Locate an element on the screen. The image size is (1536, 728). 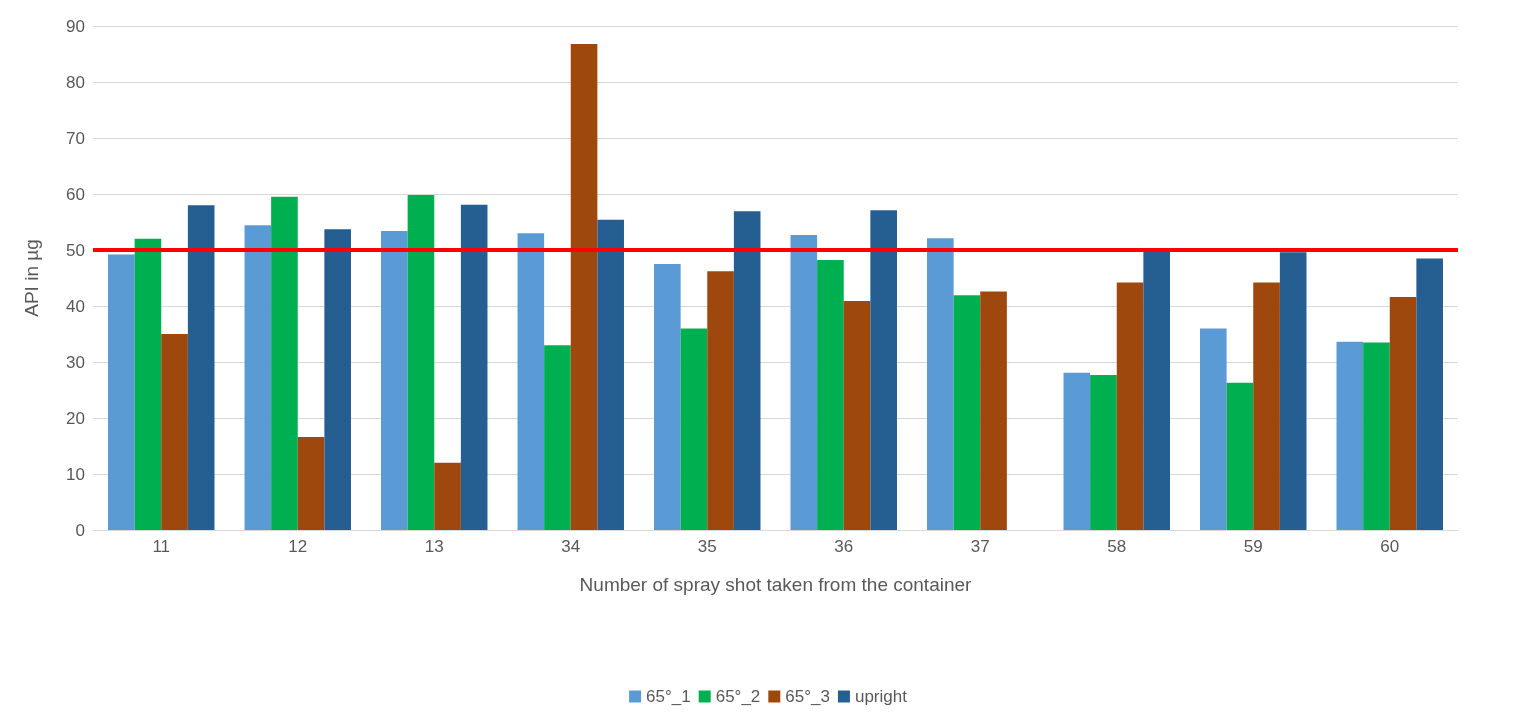
x-tick-label: 35 is located at coordinates (707, 546).